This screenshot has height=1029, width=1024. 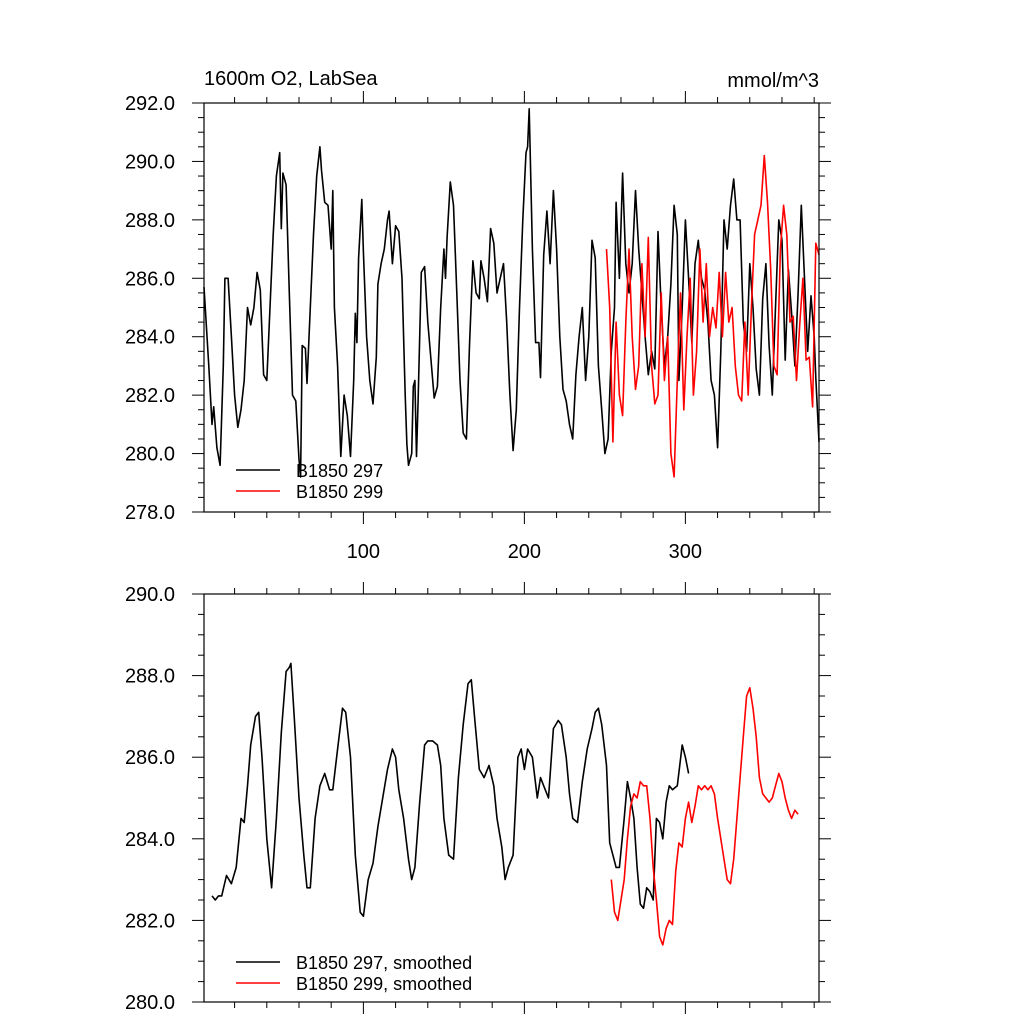 I want to click on top-xtick-label: 200, so click(x=524, y=552).